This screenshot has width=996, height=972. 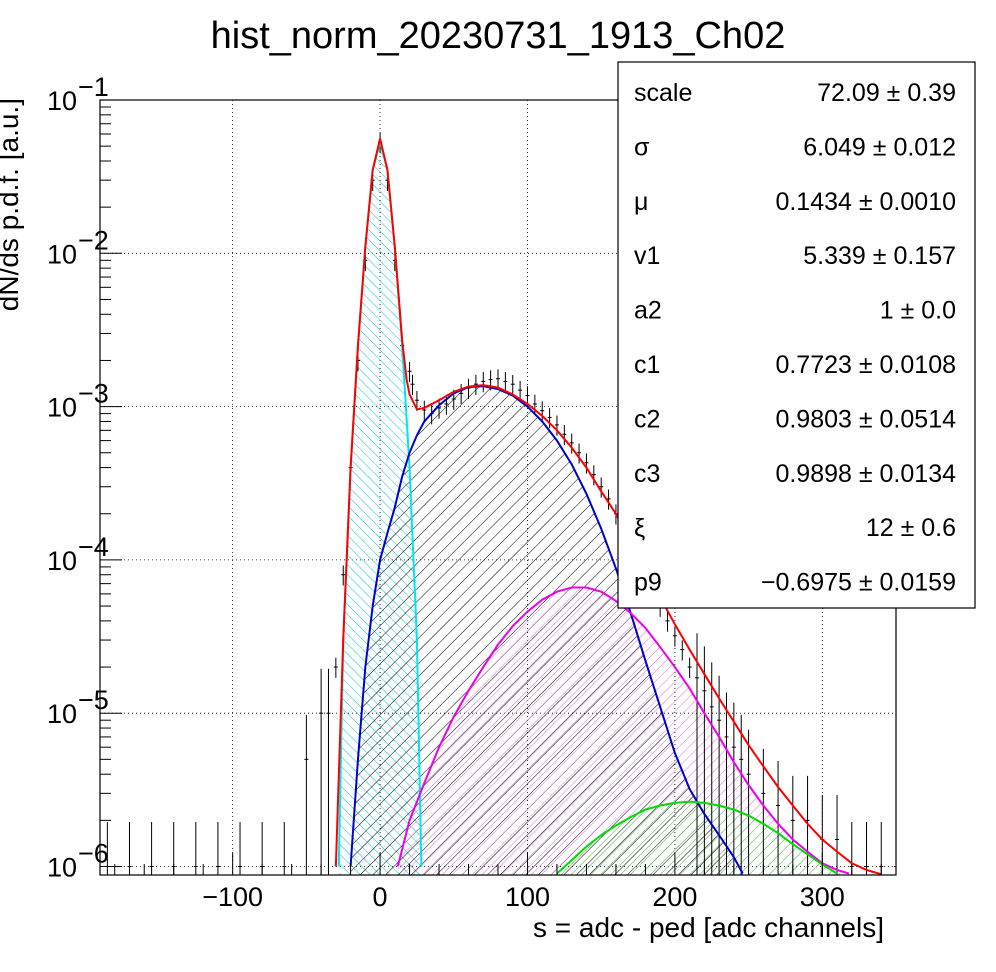 I want to click on x-tick-label: 300, so click(x=822, y=897).